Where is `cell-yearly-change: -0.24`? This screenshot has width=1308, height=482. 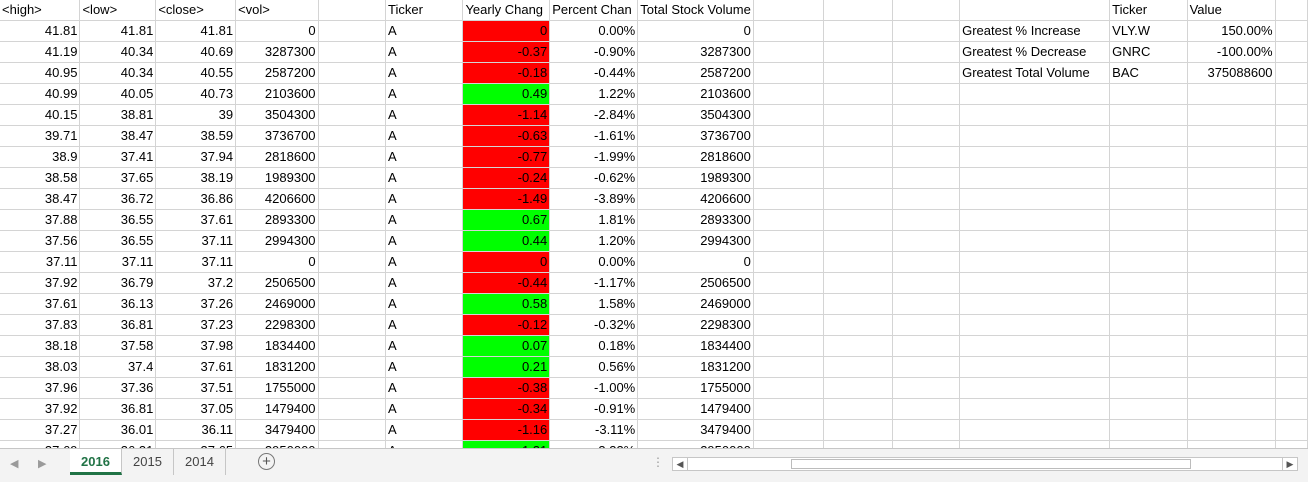
cell-yearly-change: -0.24 is located at coordinates (506, 178).